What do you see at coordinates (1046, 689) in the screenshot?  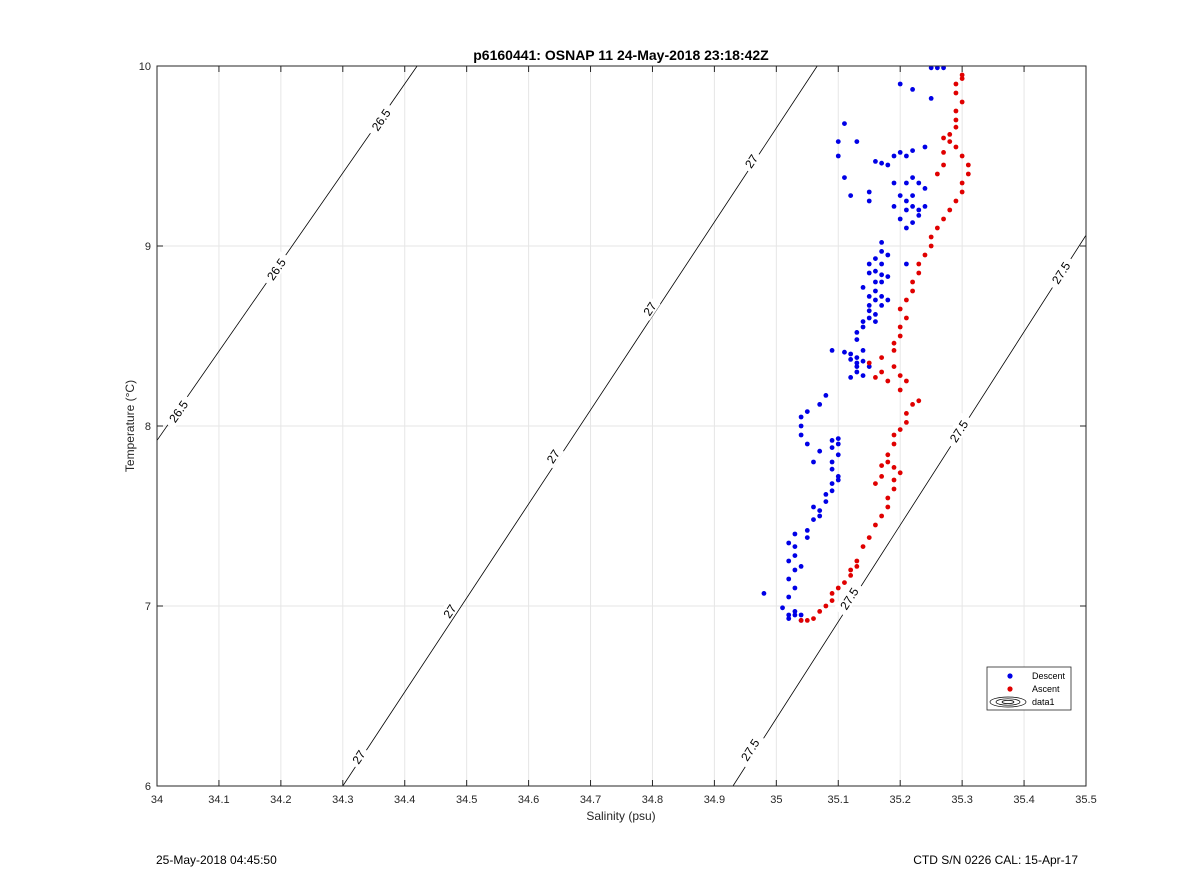 I see `legend-ascent-label: Ascent` at bounding box center [1046, 689].